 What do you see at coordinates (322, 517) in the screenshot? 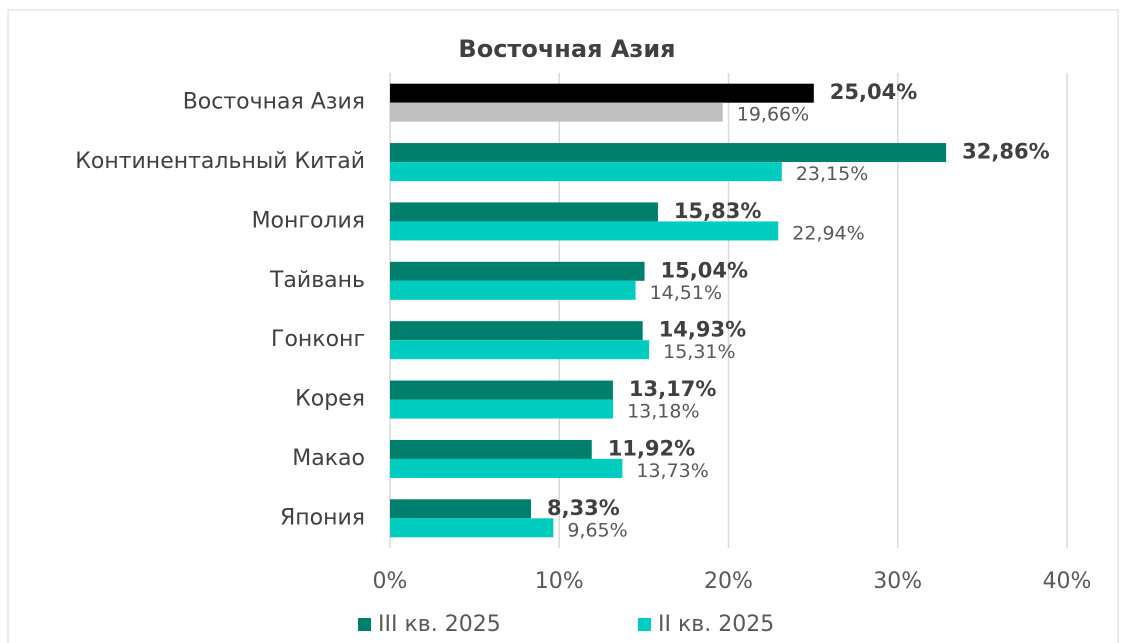
I see `y-tick-label: Япония` at bounding box center [322, 517].